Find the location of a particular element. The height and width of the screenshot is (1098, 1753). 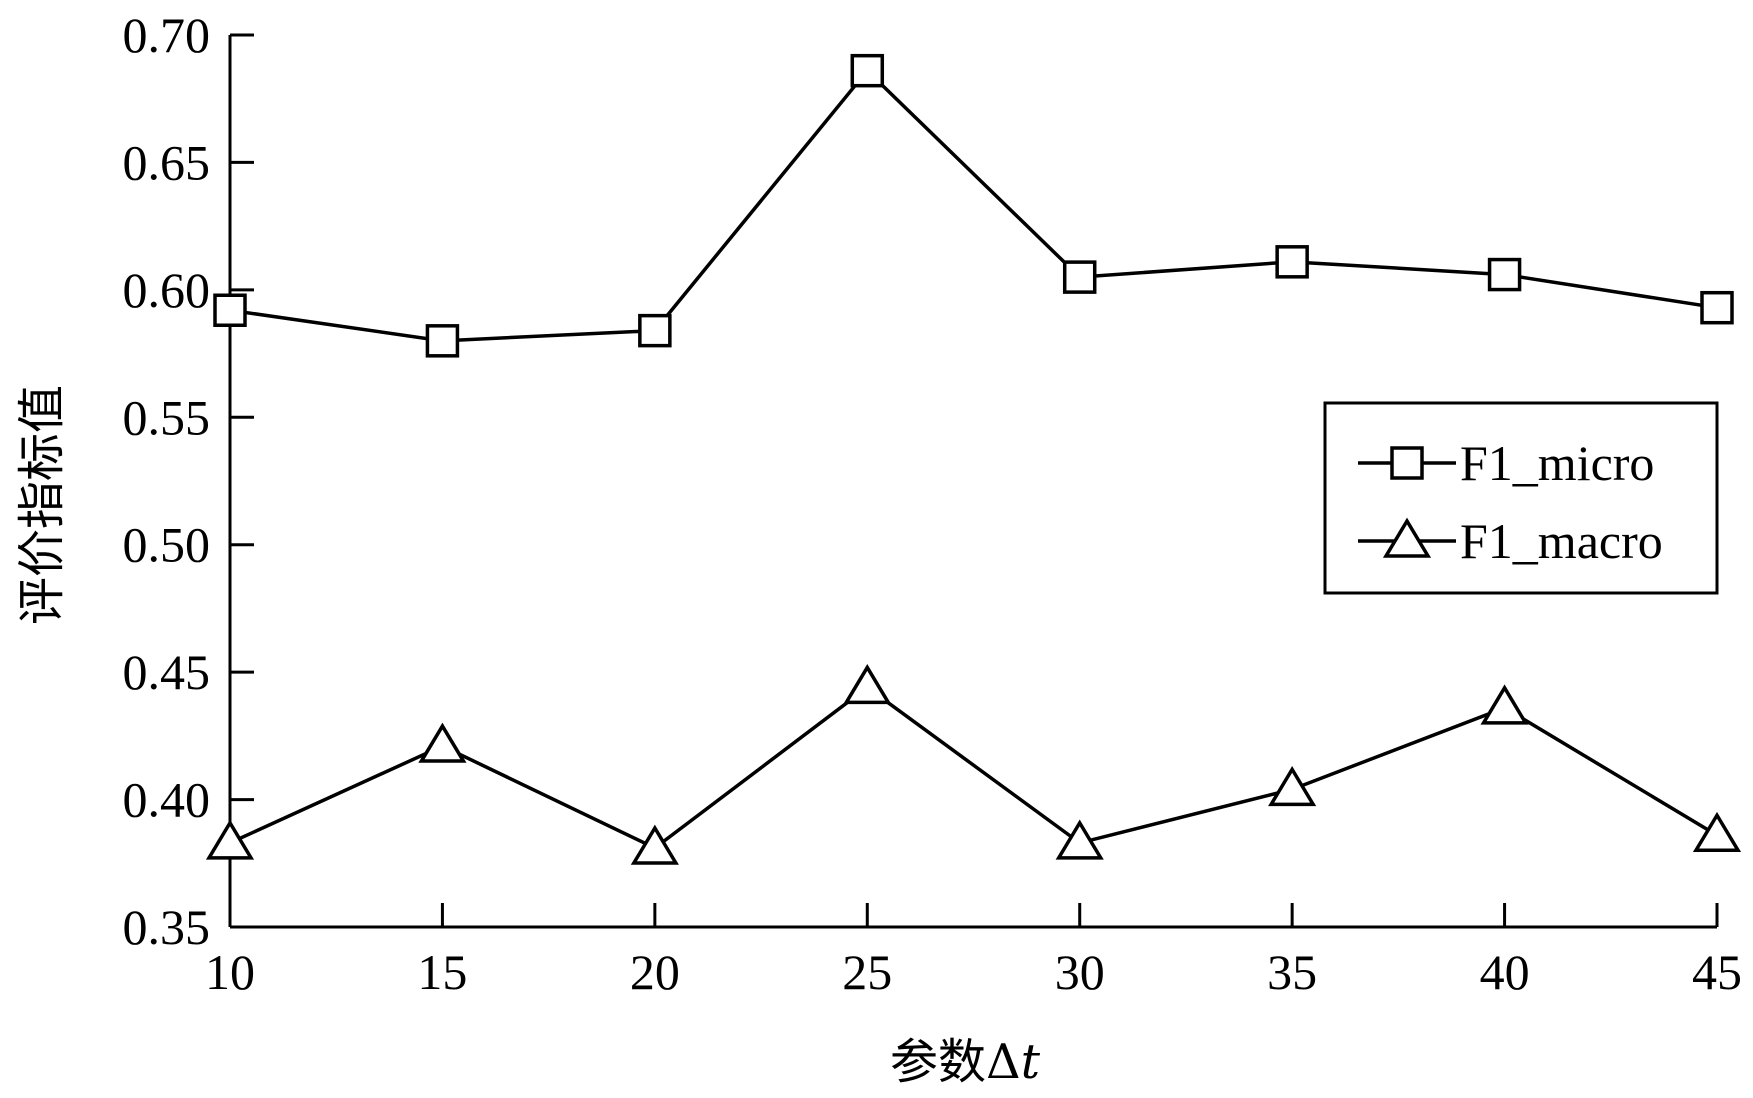

x-tick-label: 20 is located at coordinates (655, 972).